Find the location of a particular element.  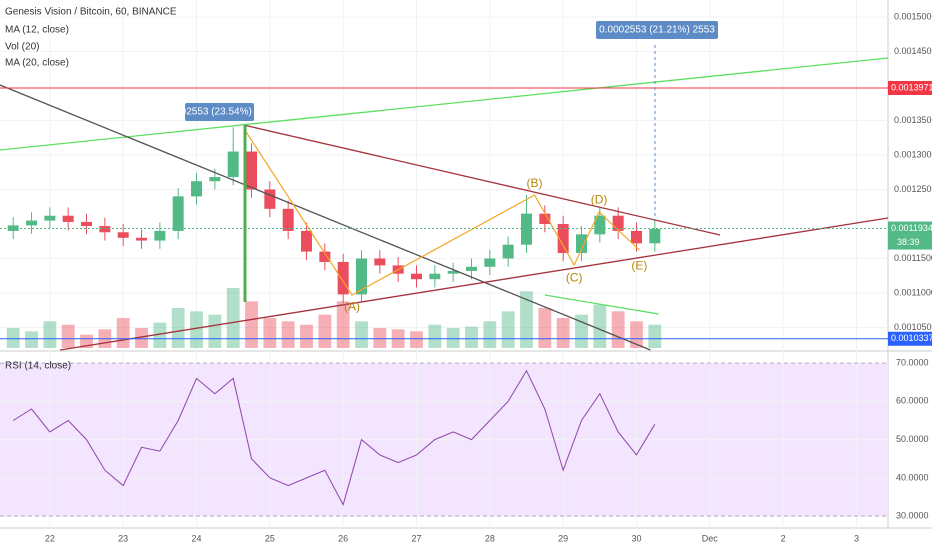

annotation: 0.0002553 (21.21%) 2553 is located at coordinates (657, 30).